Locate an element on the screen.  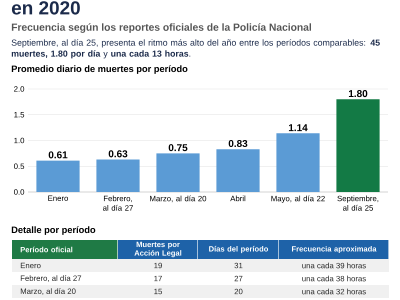
text: Detalle por período is located at coordinates (54, 230).